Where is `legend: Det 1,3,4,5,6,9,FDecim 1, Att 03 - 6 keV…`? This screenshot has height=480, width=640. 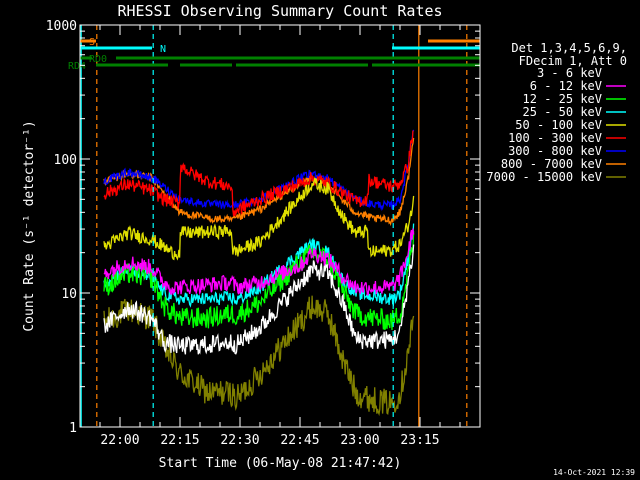
legend: Det 1,3,4,5,6,9,FDecim 1, Att 03 - 6 keV… is located at coordinates (556, 112).